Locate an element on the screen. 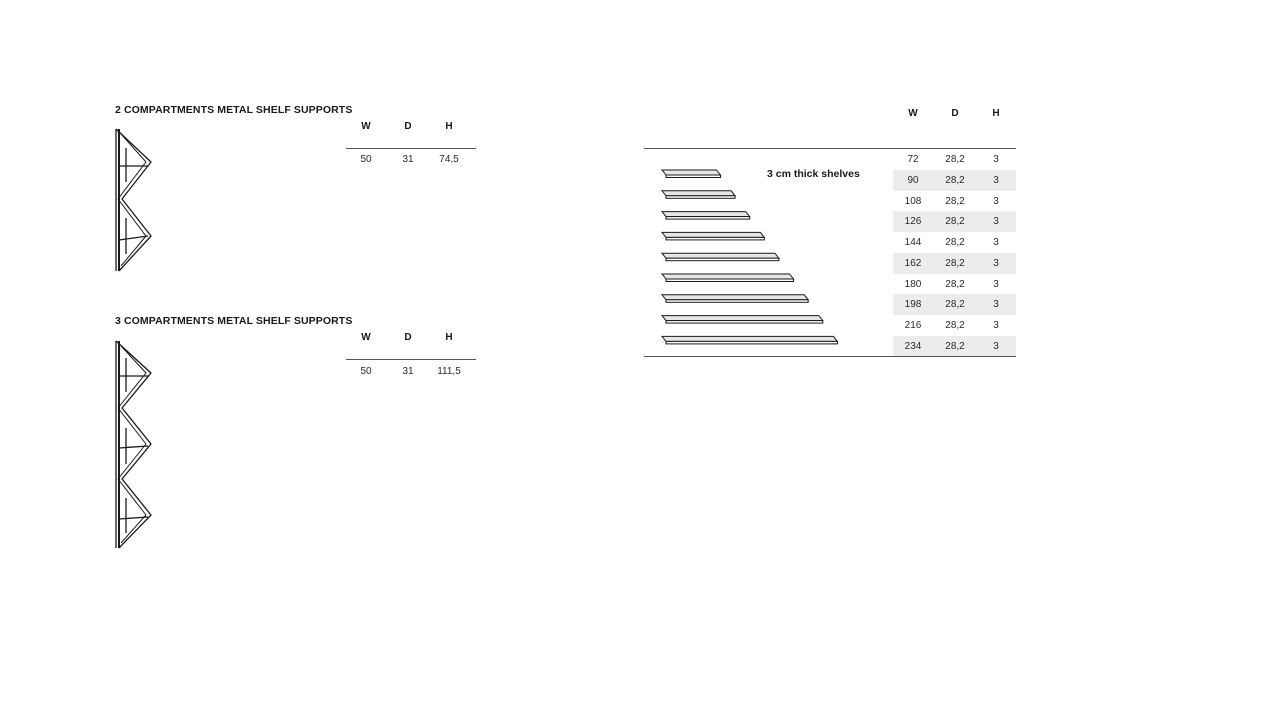  support3-cell-d: 31 is located at coordinates (408, 371).